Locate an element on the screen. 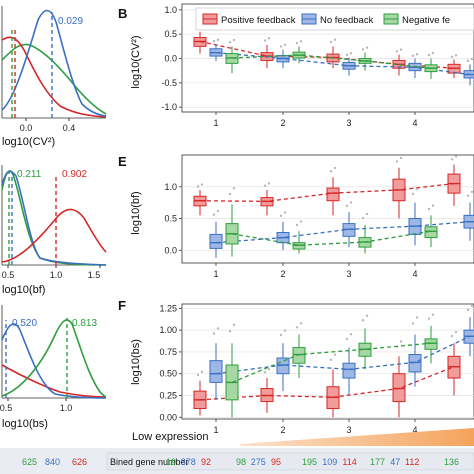 The image size is (474, 474). density-positive-a is located at coordinates (54, 77).